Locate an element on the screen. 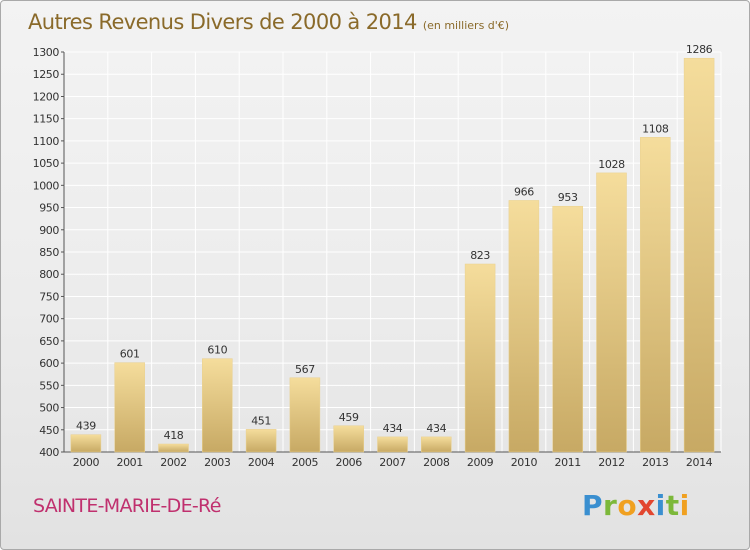  y-tick-label: 1200 is located at coordinates (46, 96).